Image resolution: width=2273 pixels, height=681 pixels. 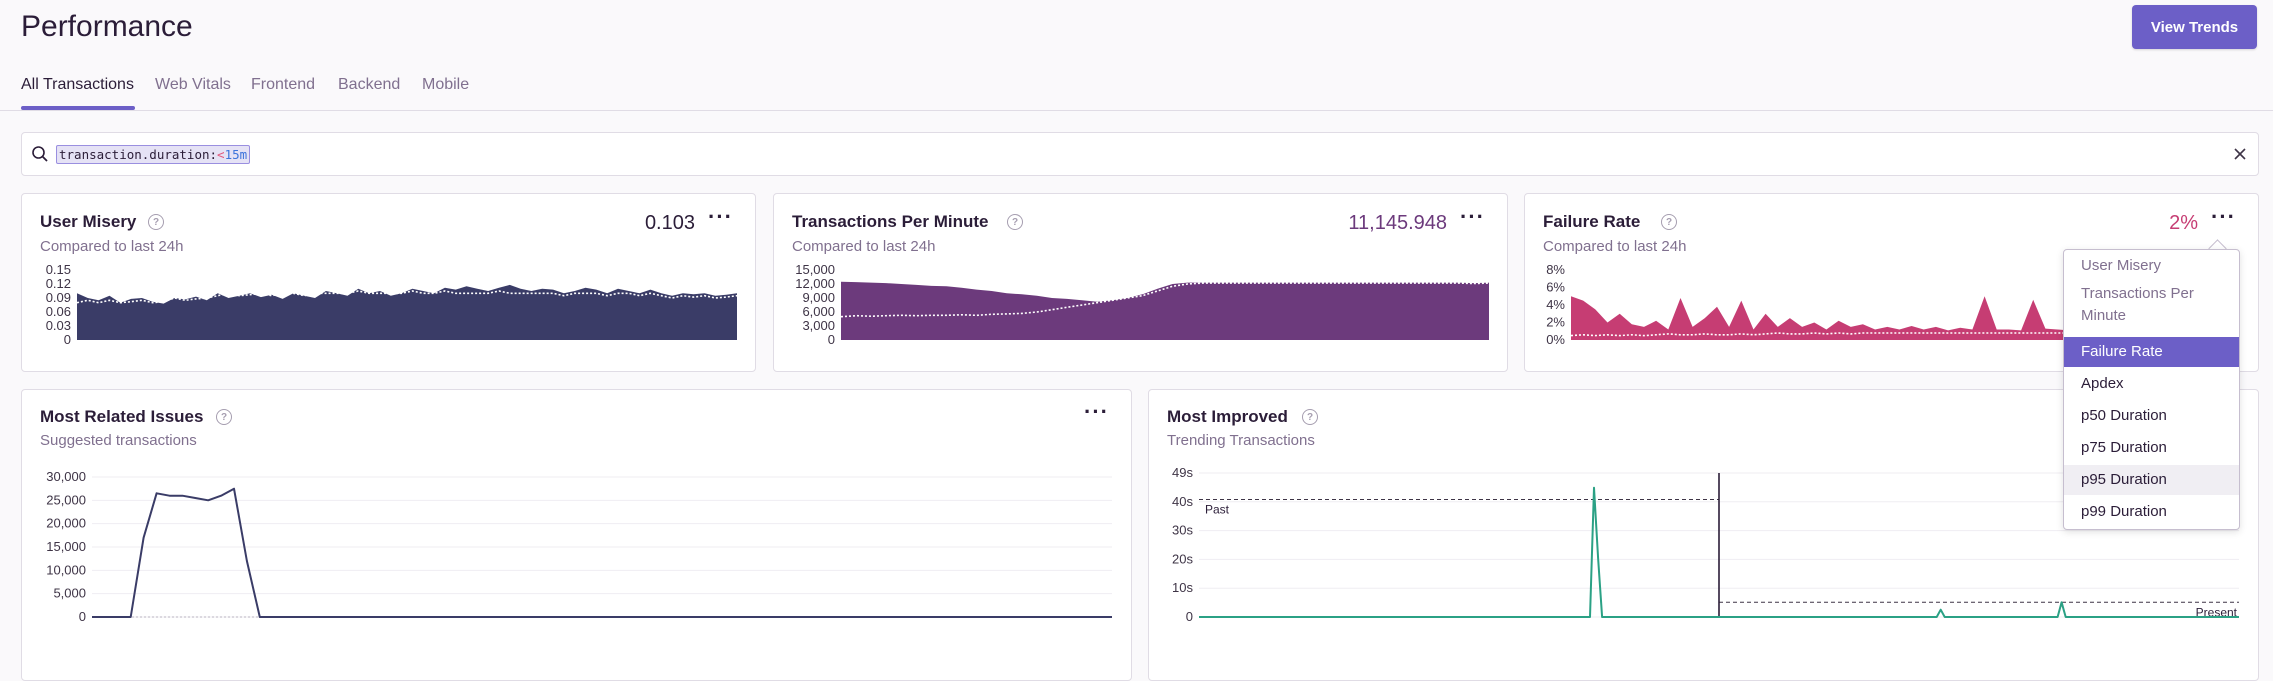 I want to click on y-tick-label: 9,000, so click(x=818, y=297).